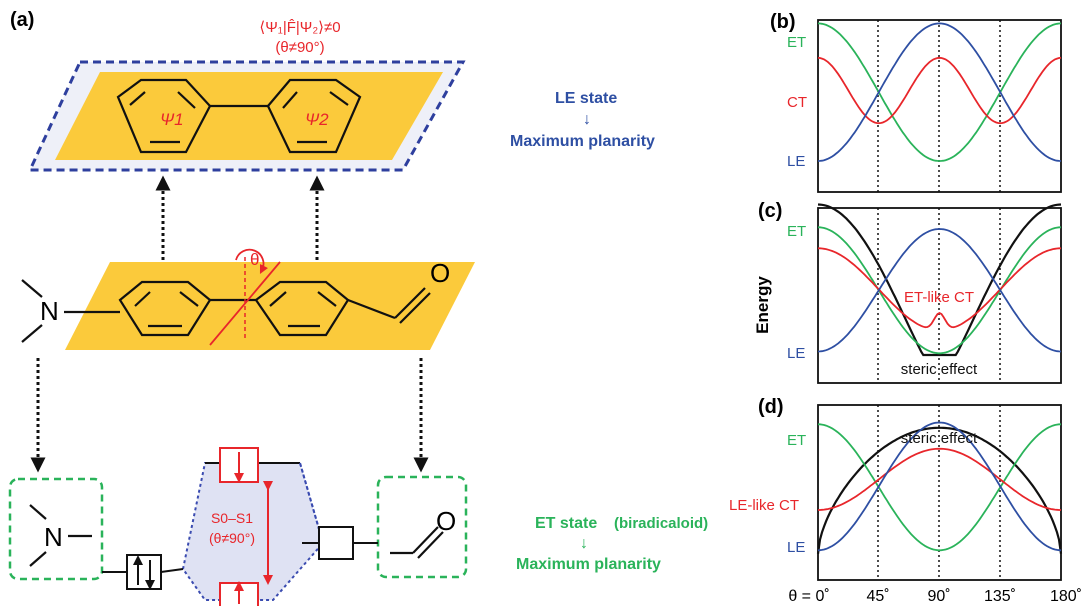  I want to click on rotation-arrow, so click(252, 261).